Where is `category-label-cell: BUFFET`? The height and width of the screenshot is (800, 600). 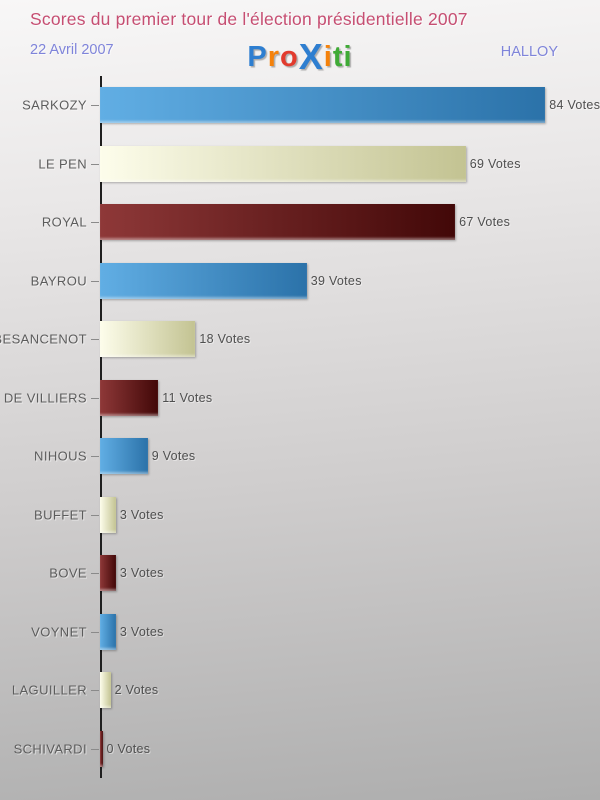
category-label-cell: BUFFET is located at coordinates (50, 515).